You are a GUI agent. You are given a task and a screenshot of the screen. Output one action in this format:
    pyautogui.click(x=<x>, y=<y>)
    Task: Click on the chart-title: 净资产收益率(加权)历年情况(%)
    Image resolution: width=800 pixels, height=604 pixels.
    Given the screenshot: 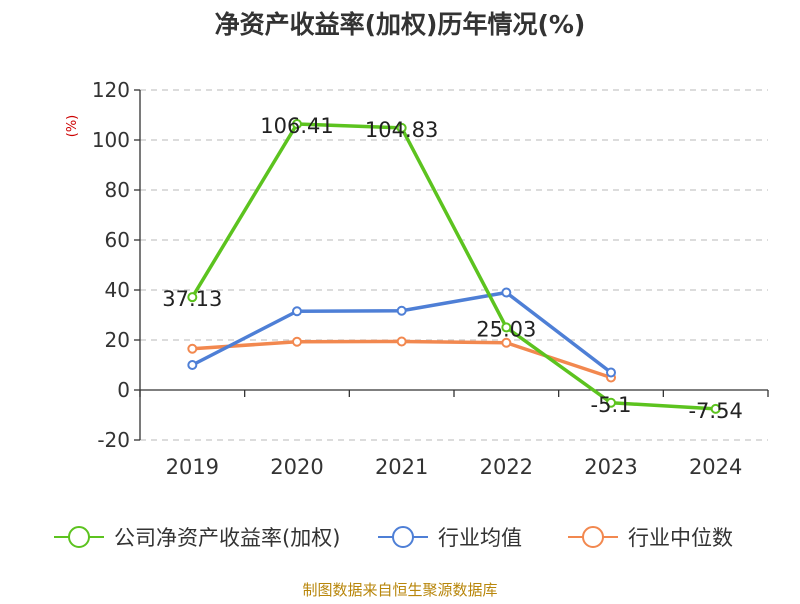 What is the action you would take?
    pyautogui.click(x=400, y=24)
    